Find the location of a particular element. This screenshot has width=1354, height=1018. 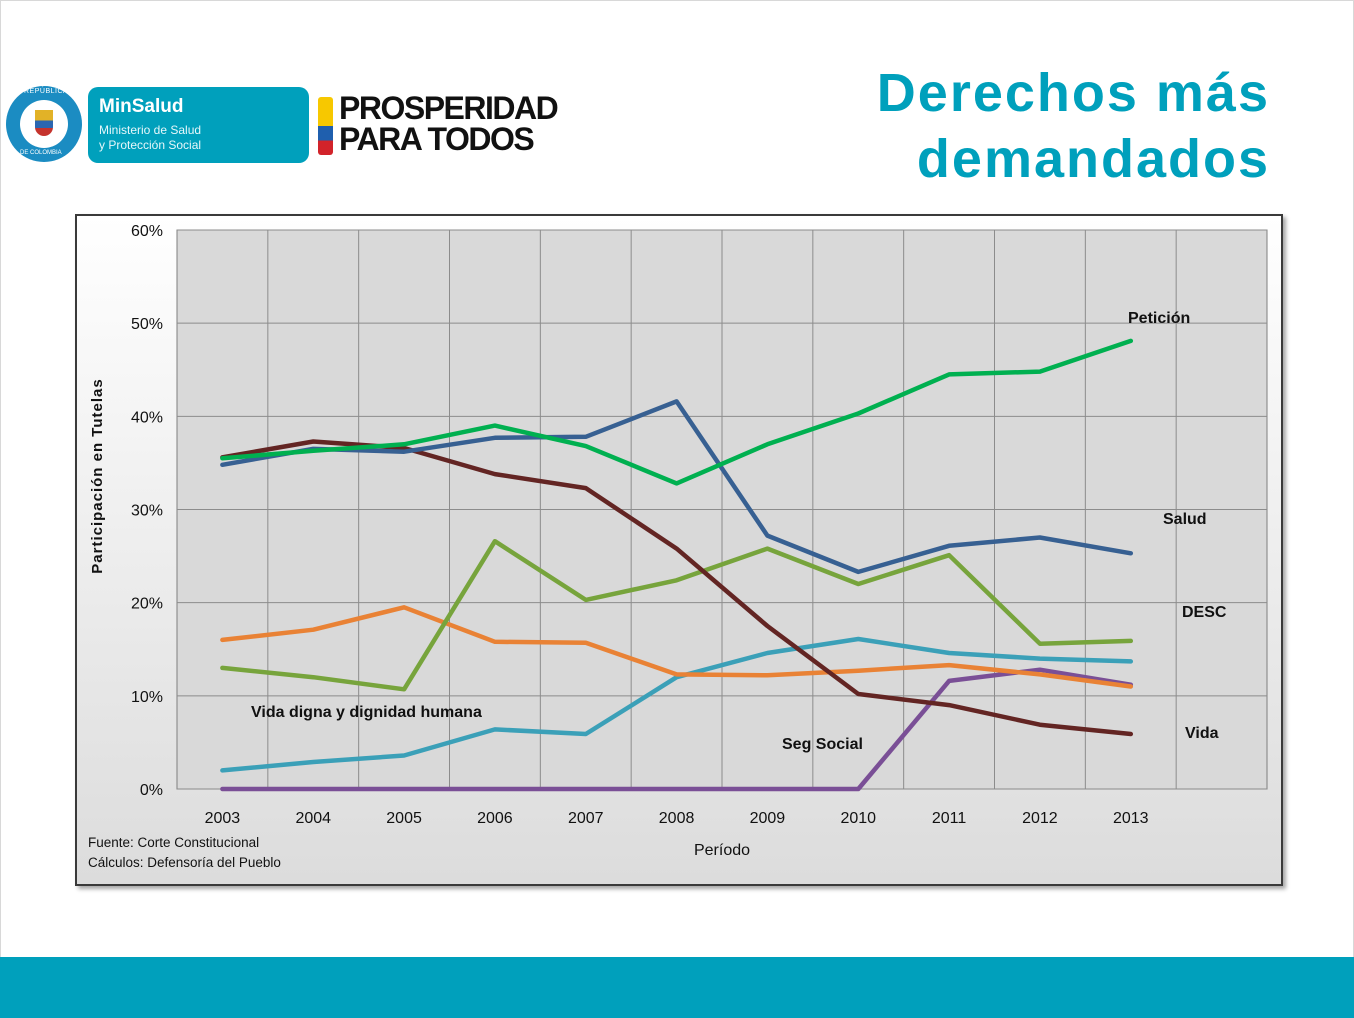

seal-inner is located at coordinates (44, 124).